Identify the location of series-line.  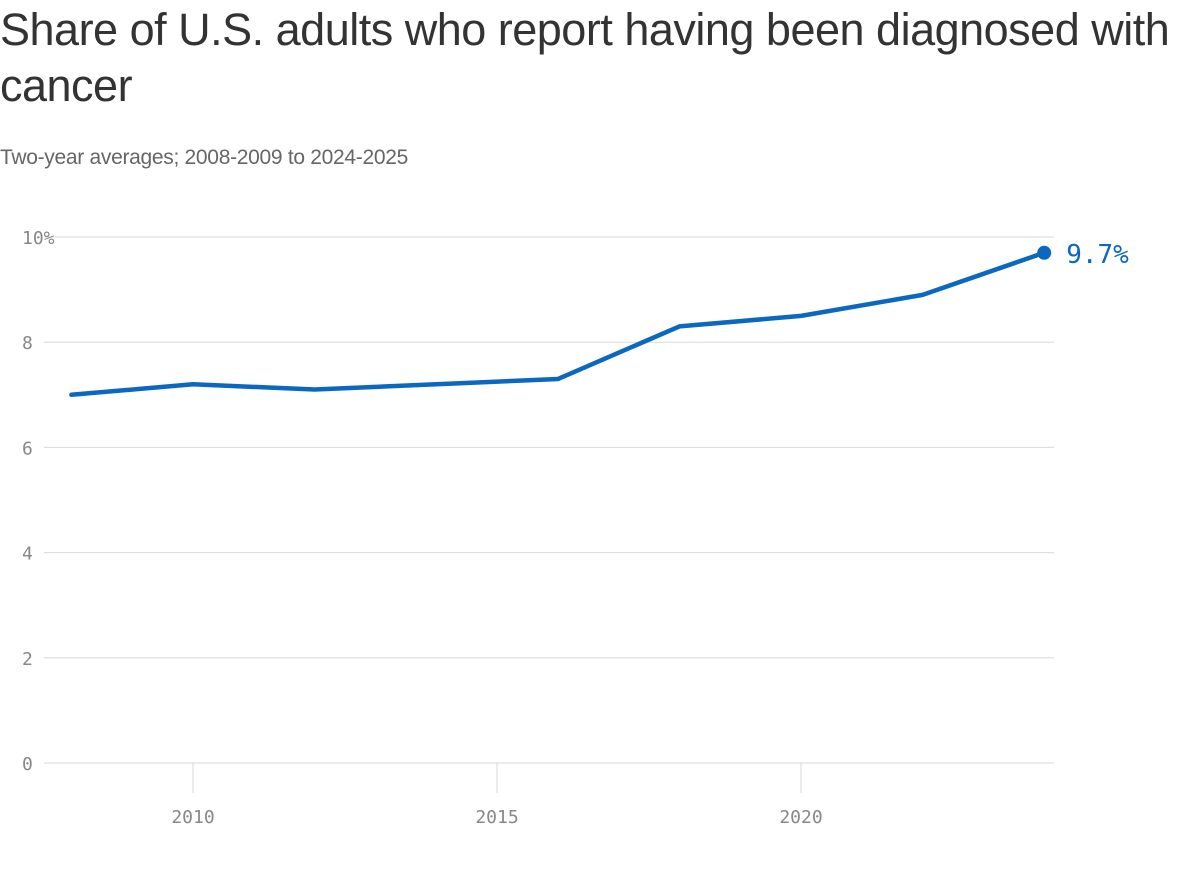
(558, 324).